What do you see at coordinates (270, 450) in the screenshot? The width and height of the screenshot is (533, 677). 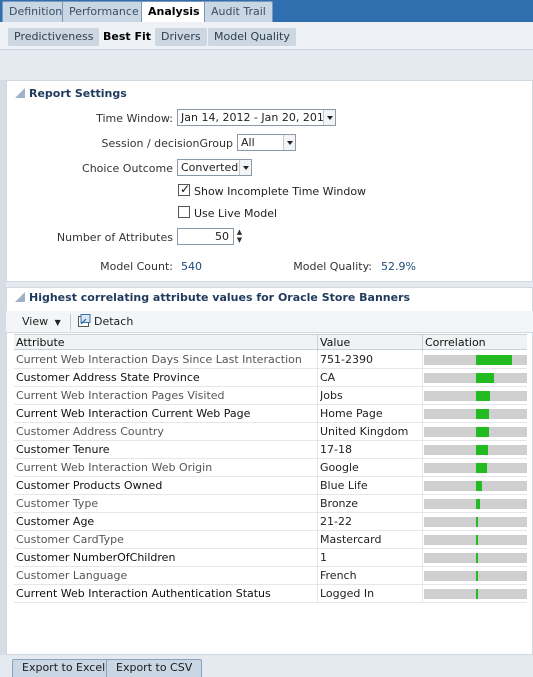 I see `table-row: Customer Tenure 17-18` at bounding box center [270, 450].